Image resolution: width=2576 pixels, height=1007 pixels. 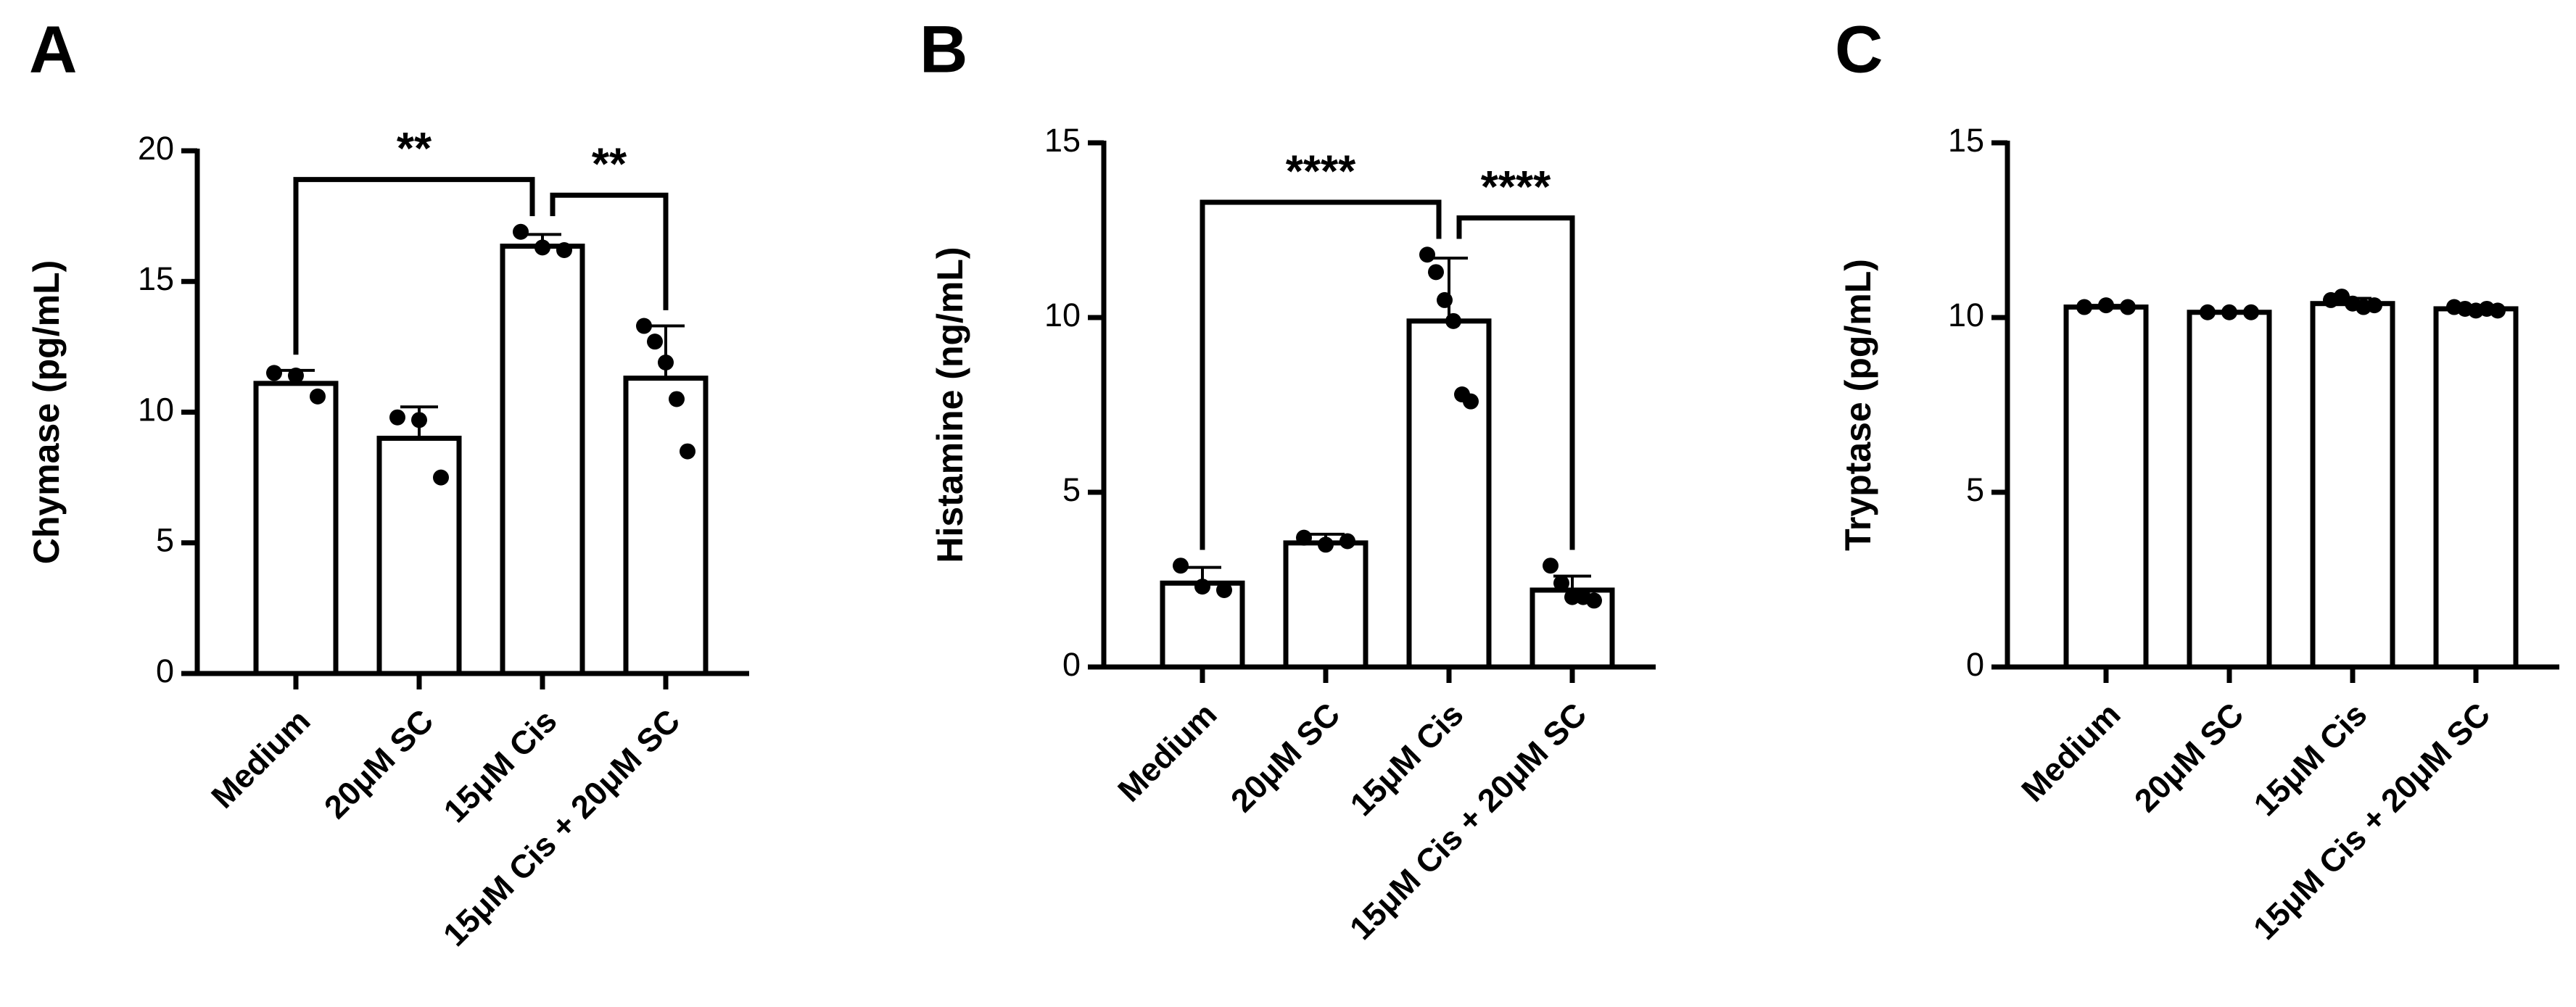 I want to click on y-axis-label: Chymase (pg/mL), so click(x=47, y=412).